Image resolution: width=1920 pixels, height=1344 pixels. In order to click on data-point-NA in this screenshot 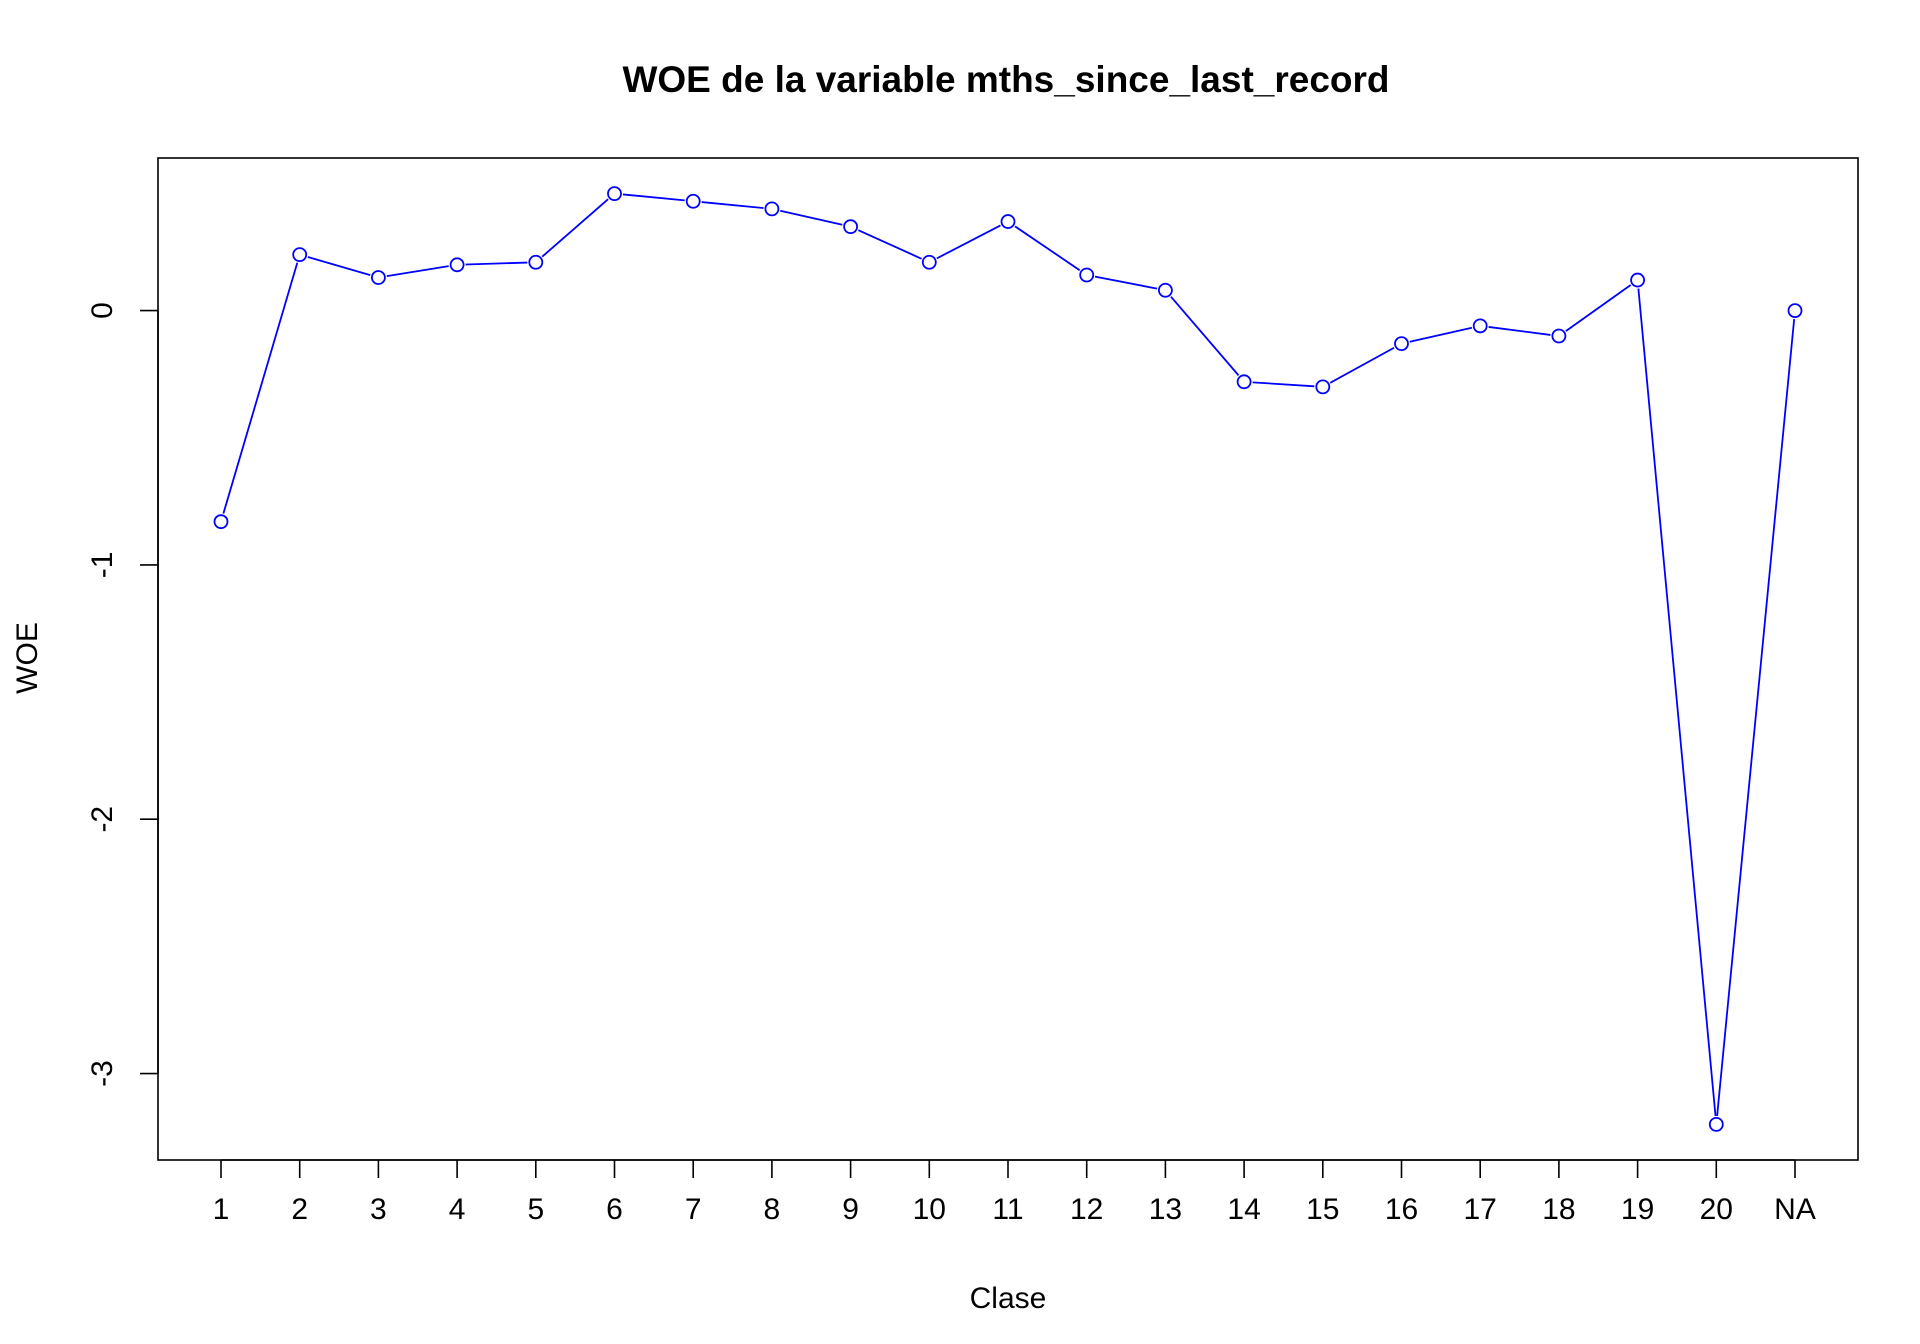, I will do `click(1795, 310)`.